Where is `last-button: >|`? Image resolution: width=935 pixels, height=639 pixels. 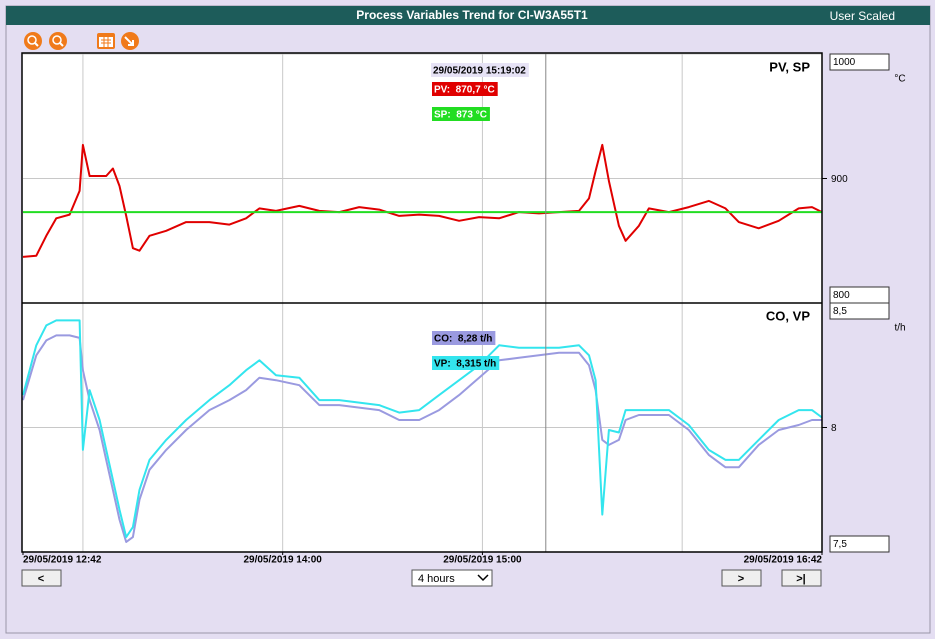 last-button: >| is located at coordinates (801, 578).